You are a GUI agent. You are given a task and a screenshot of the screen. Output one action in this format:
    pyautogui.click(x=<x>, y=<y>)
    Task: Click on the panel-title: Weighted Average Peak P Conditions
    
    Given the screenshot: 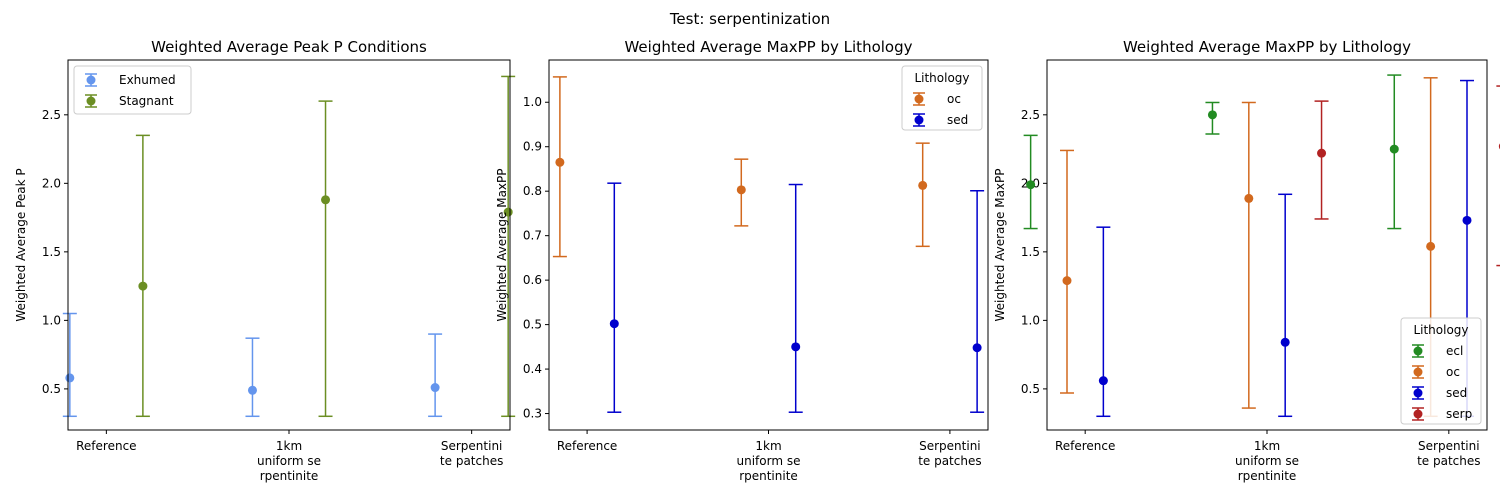 What is the action you would take?
    pyautogui.click(x=289, y=47)
    